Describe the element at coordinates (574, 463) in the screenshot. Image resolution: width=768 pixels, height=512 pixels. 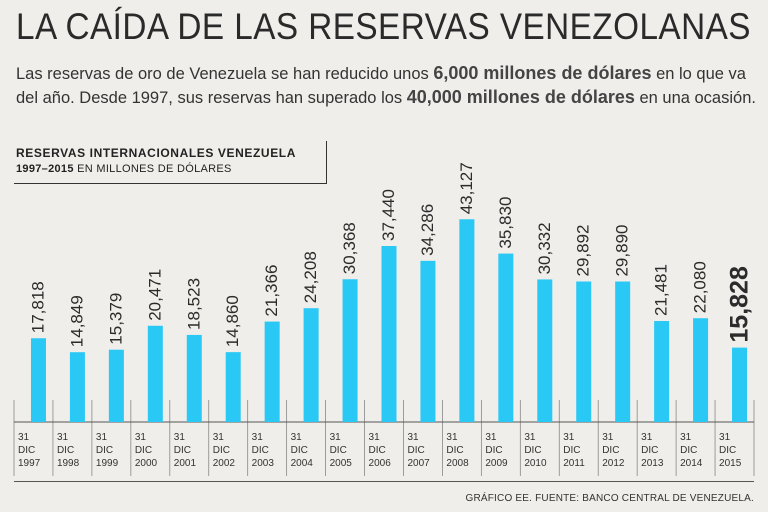
I see `category-label: 2011` at that location.